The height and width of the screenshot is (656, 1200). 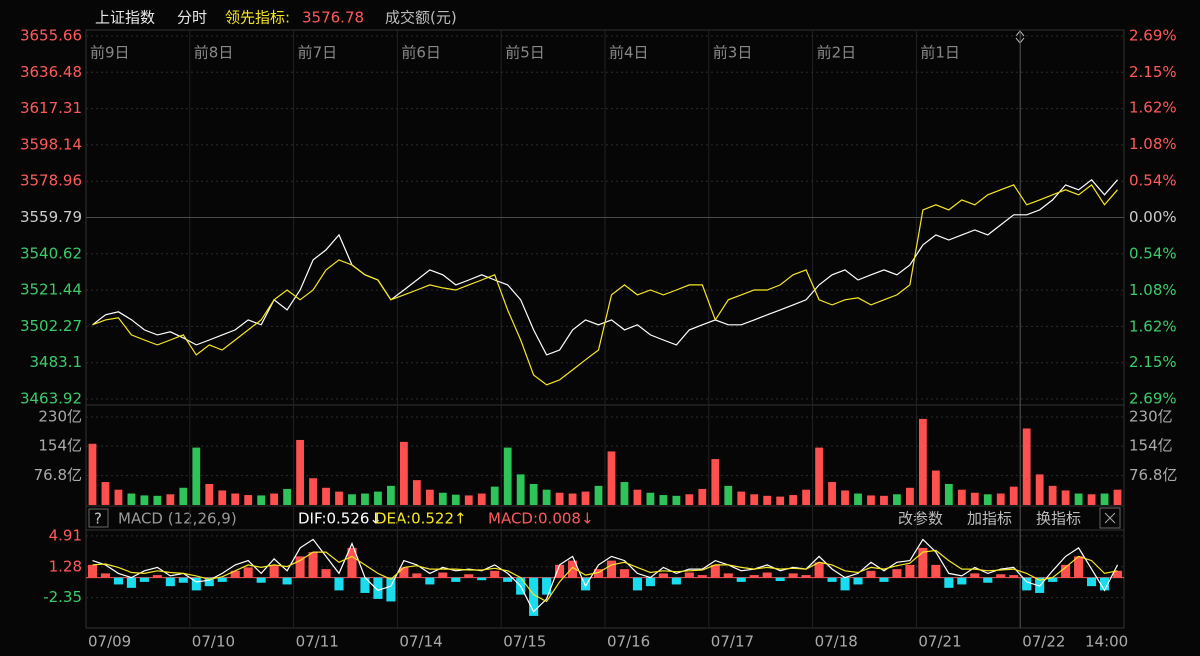 What do you see at coordinates (65, 535) in the screenshot?
I see `y-tick-label: 4.91` at bounding box center [65, 535].